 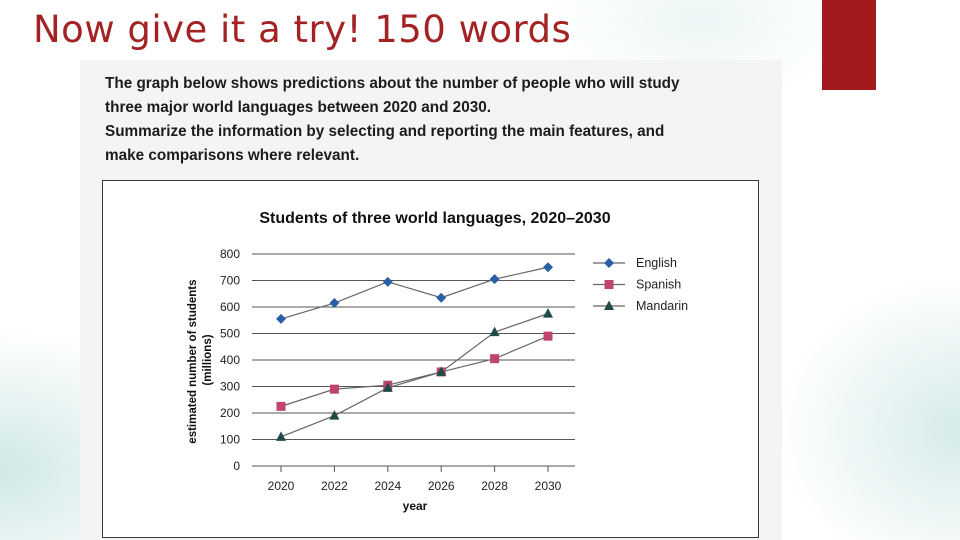 I want to click on x-tick-label: 2022, so click(x=334, y=486).